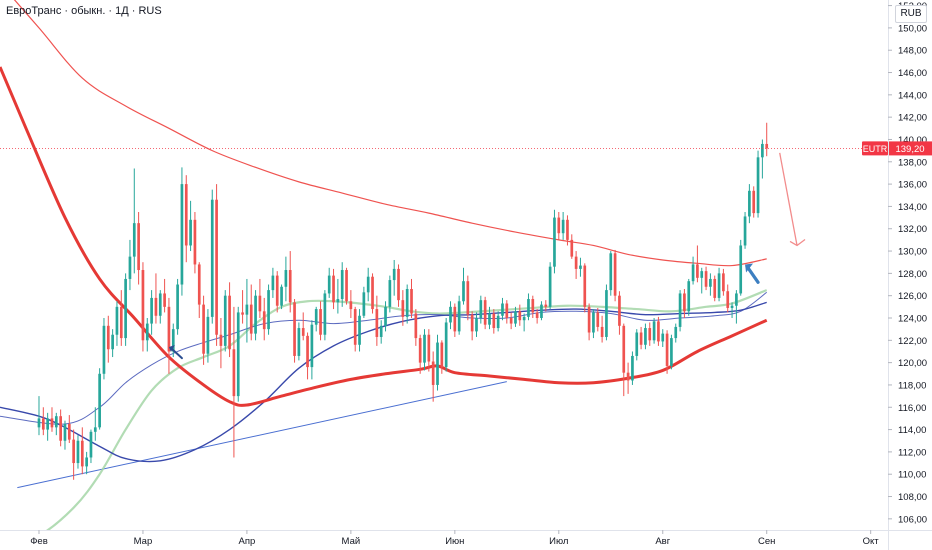  What do you see at coordinates (171, 349) in the screenshot?
I see `cross-arrow-head` at bounding box center [171, 349].